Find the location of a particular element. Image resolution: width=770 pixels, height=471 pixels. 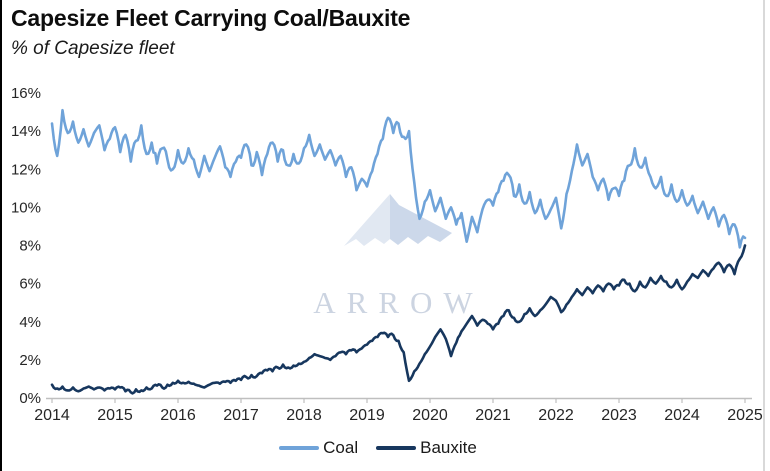

x-tick-label: 2014 is located at coordinates (52, 415).